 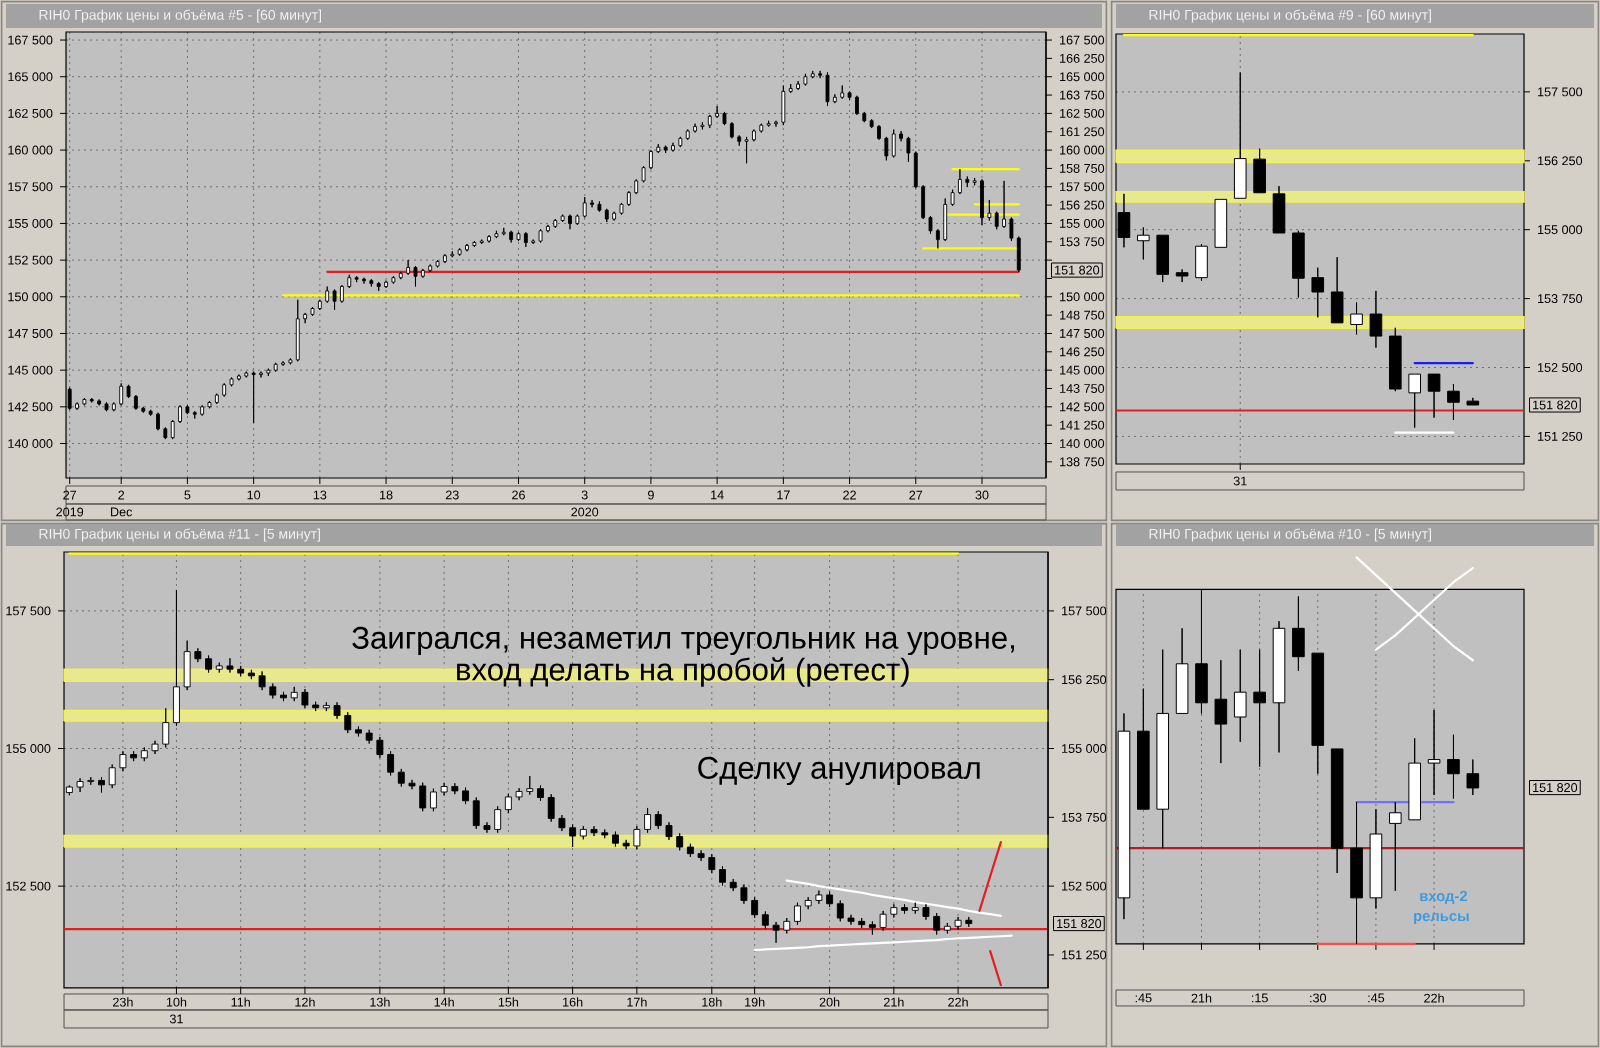 I want to click on annotation: вход делать на пробой (ретест), so click(x=683, y=672).